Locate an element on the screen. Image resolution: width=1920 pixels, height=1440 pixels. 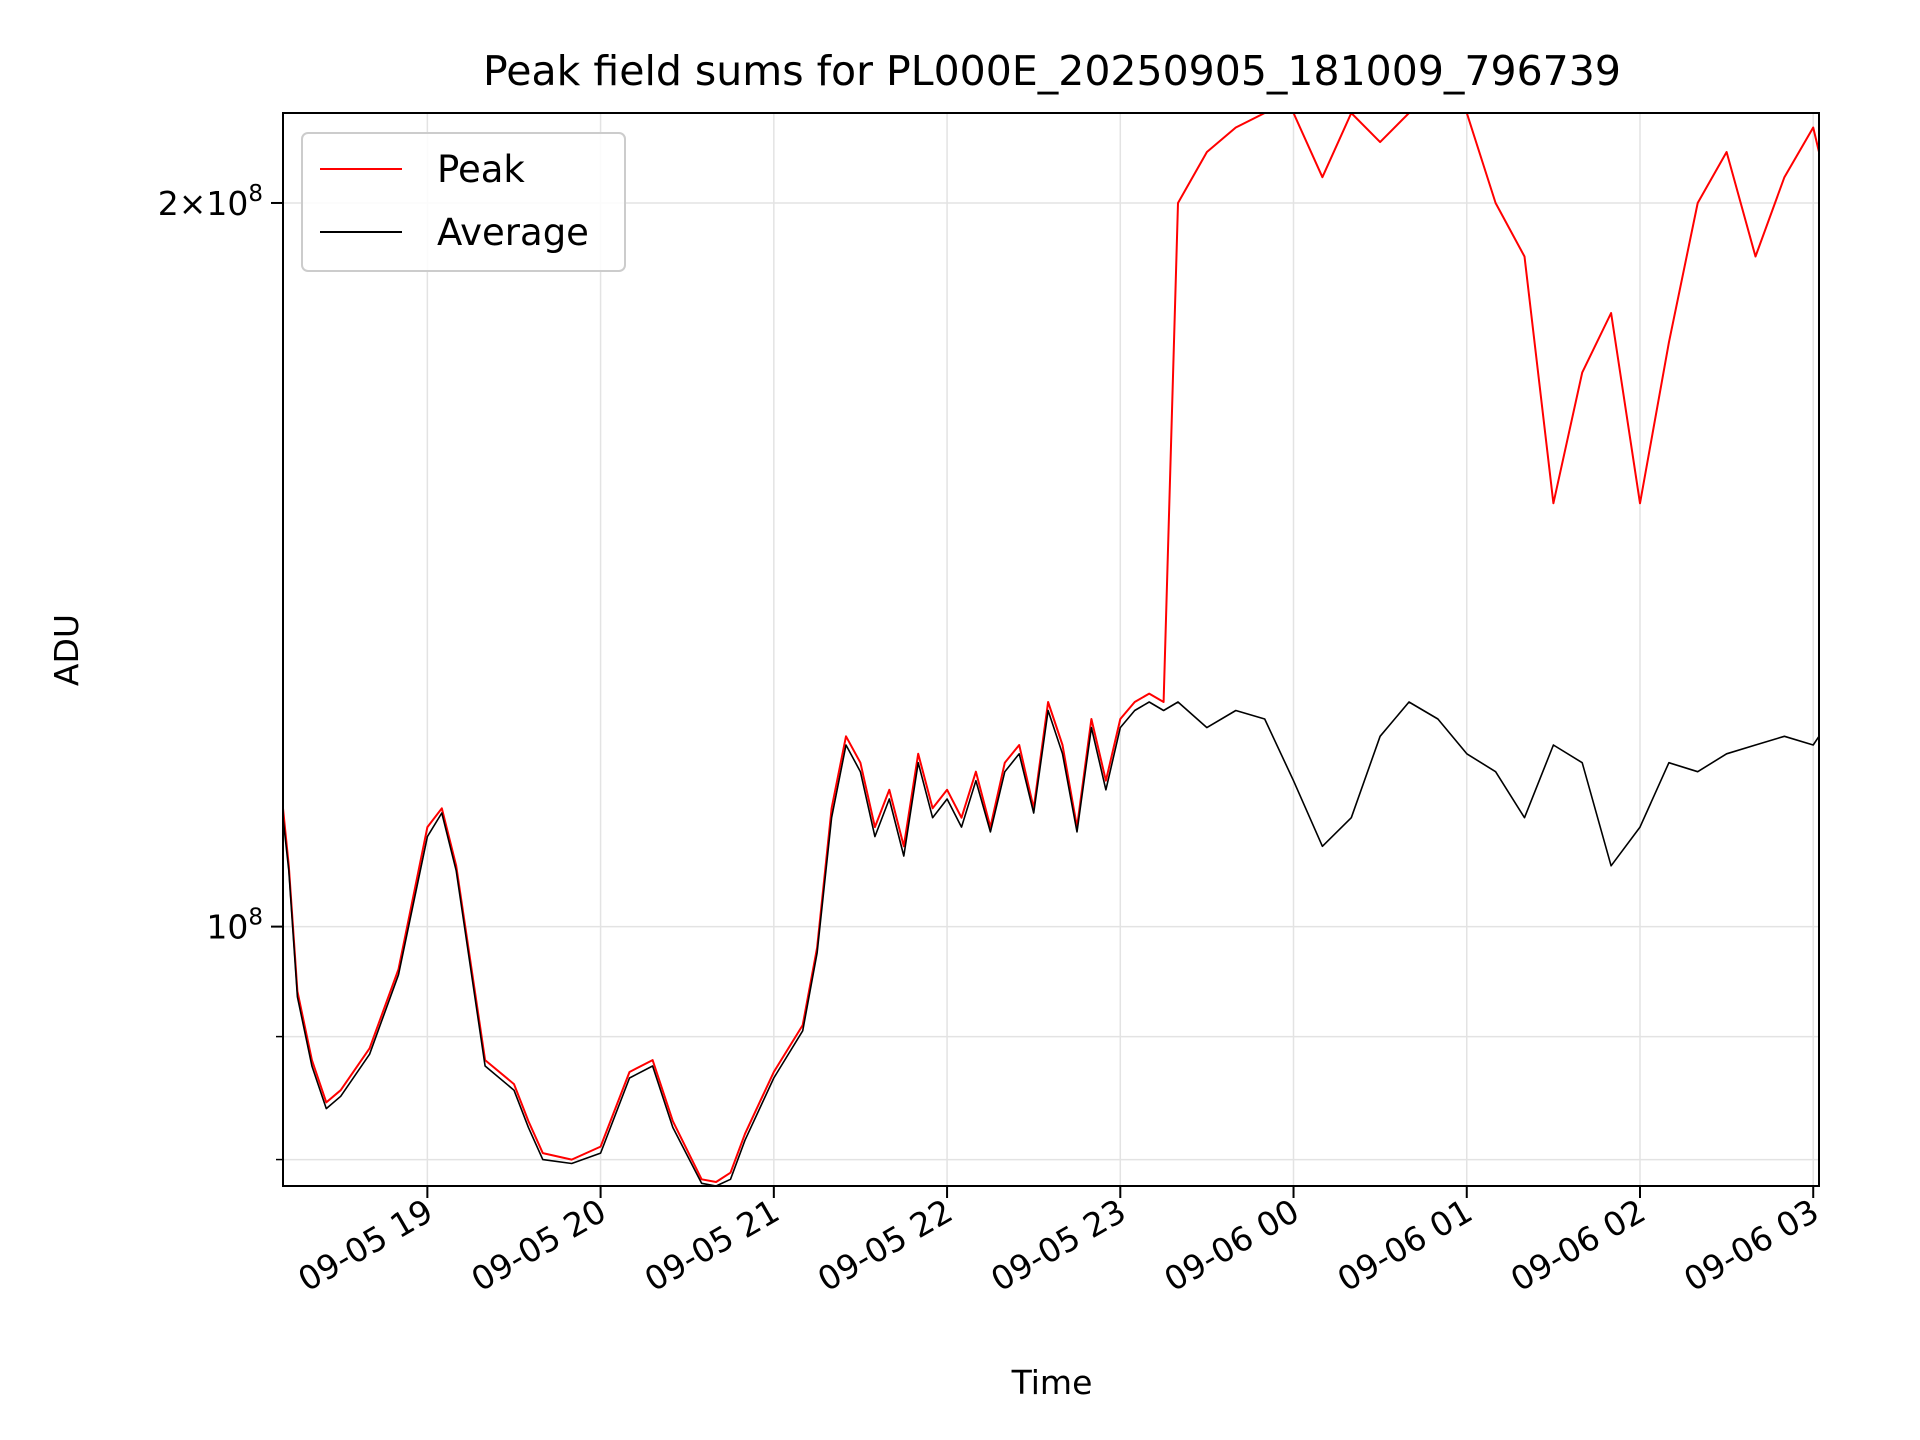
y-axis-label: ADU is located at coordinates (66, 650).